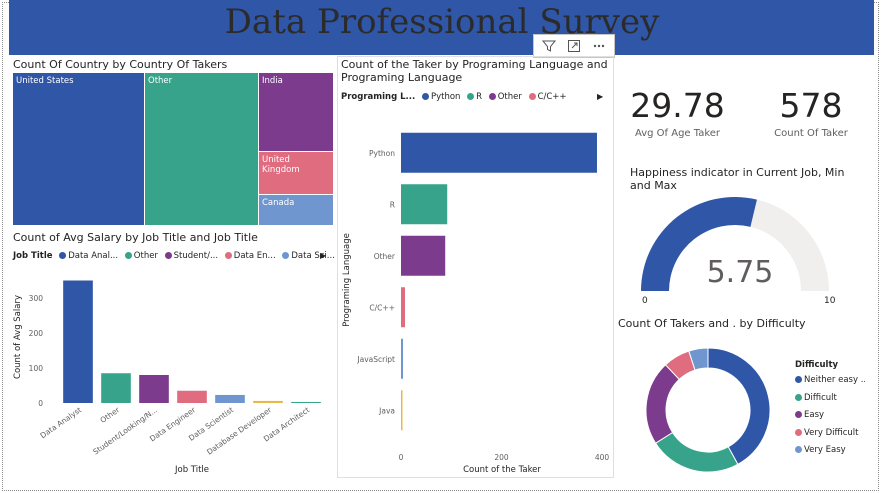 The height and width of the screenshot is (493, 881). Describe the element at coordinates (278, 203) in the screenshot. I see `treemap-tile-label: Canada` at that location.